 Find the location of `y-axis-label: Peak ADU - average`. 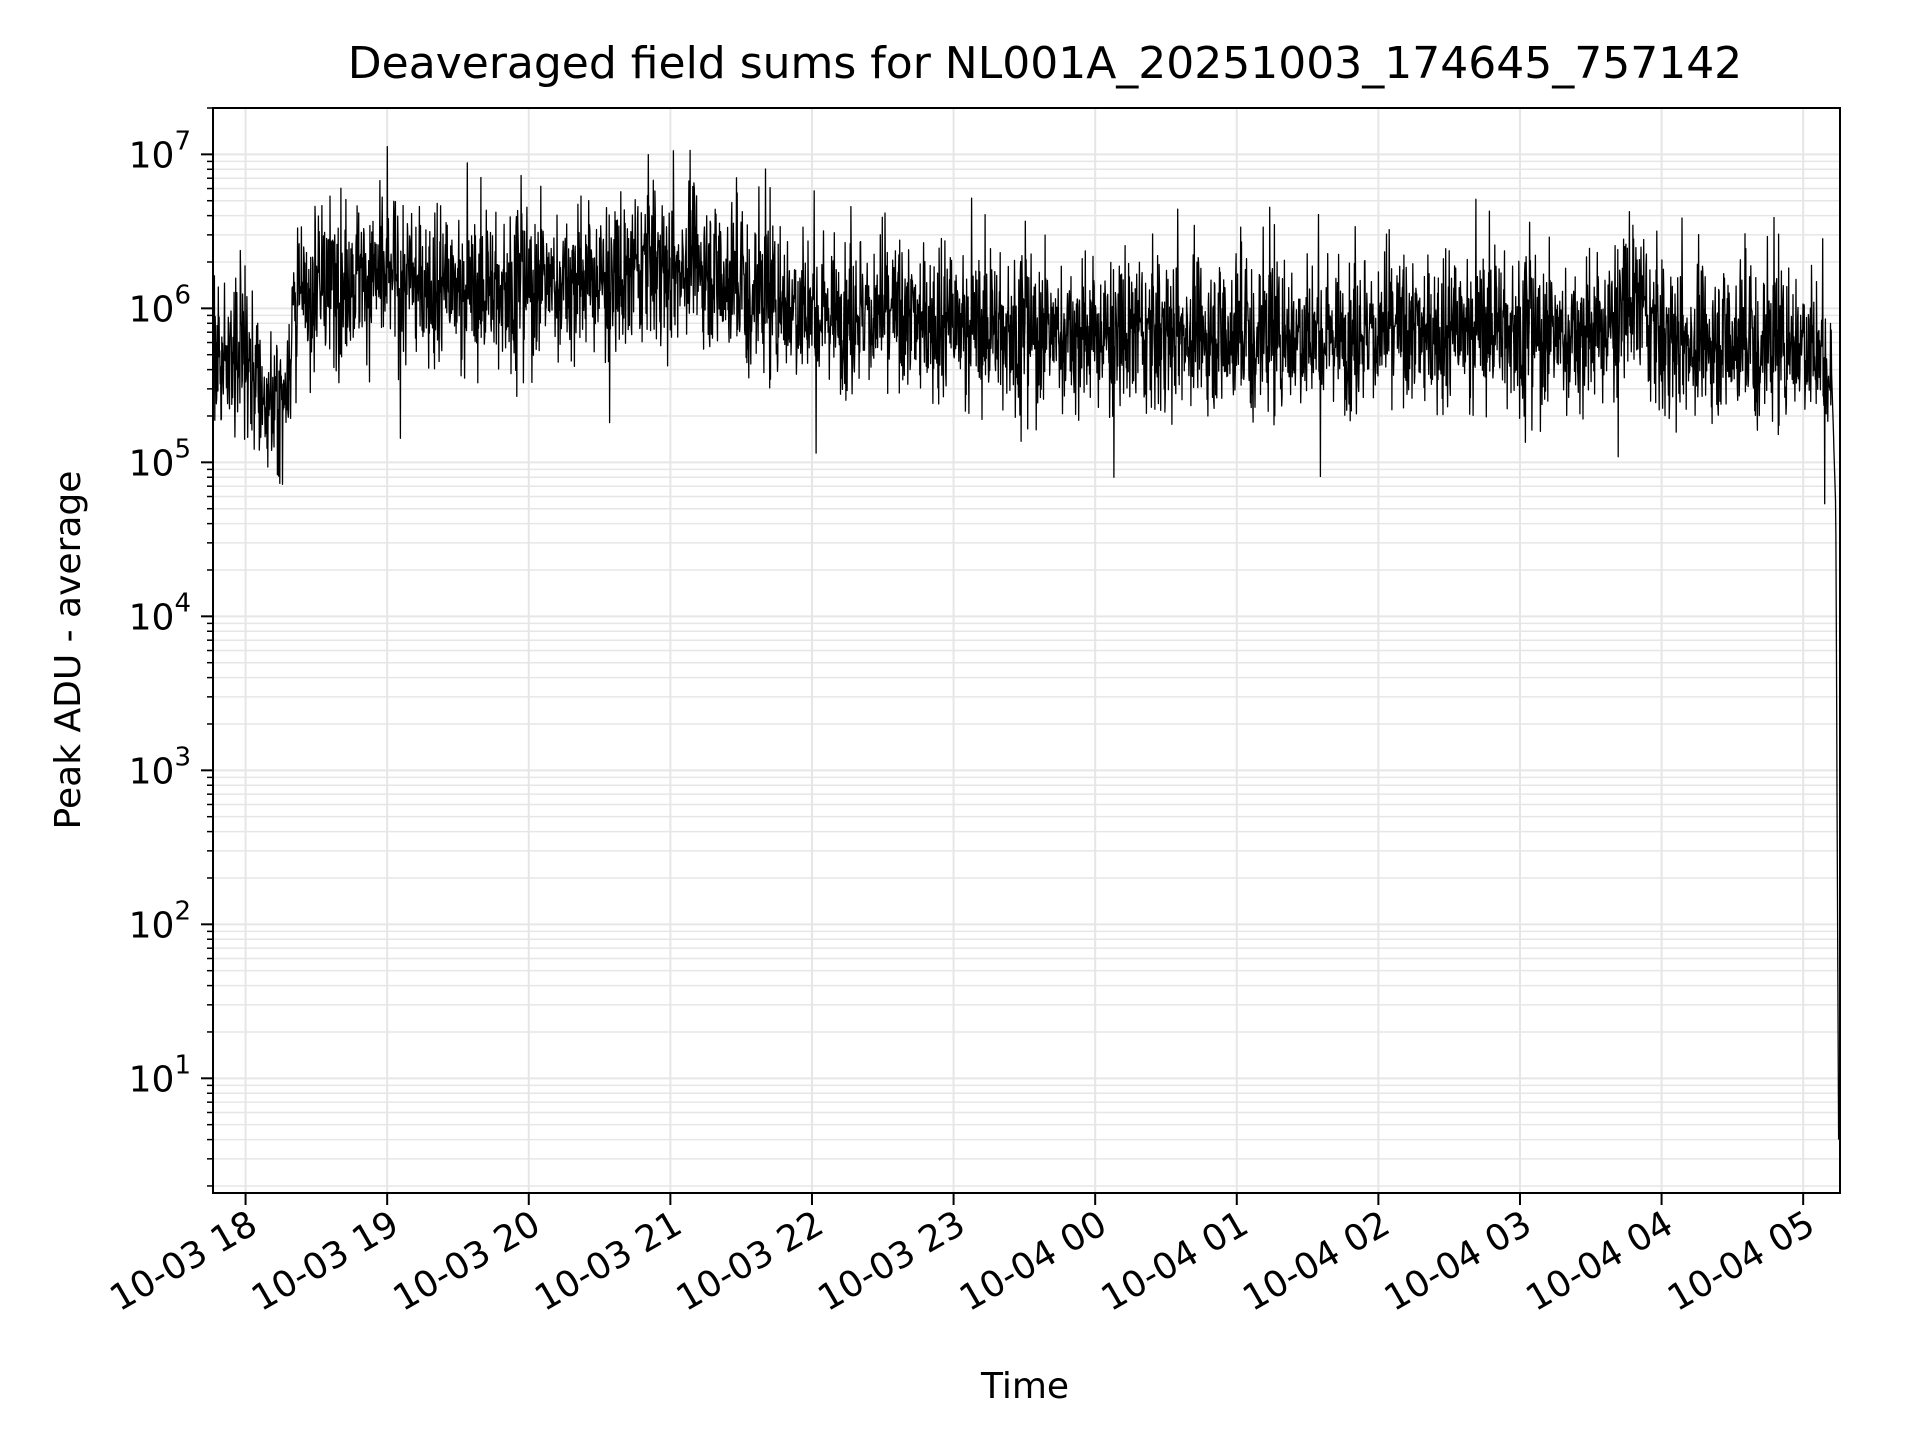

y-axis-label: Peak ADU - average is located at coordinates (68, 650).